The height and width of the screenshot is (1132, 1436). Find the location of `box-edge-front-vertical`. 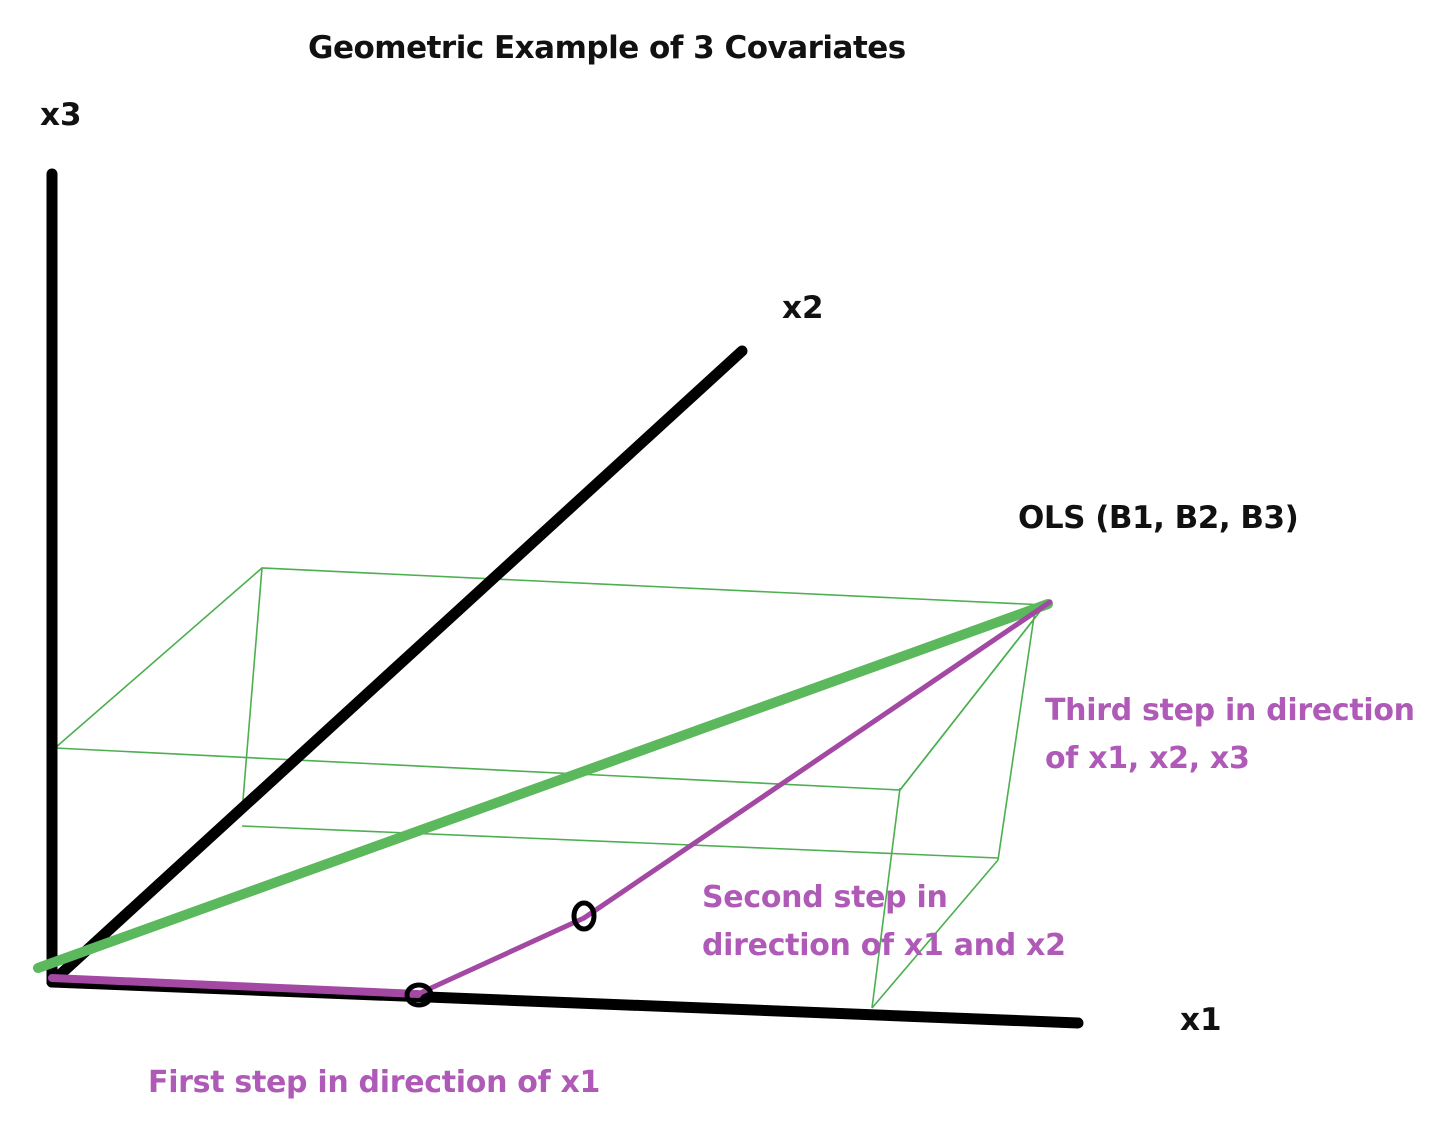

box-edge-front-vertical is located at coordinates (886, 898).